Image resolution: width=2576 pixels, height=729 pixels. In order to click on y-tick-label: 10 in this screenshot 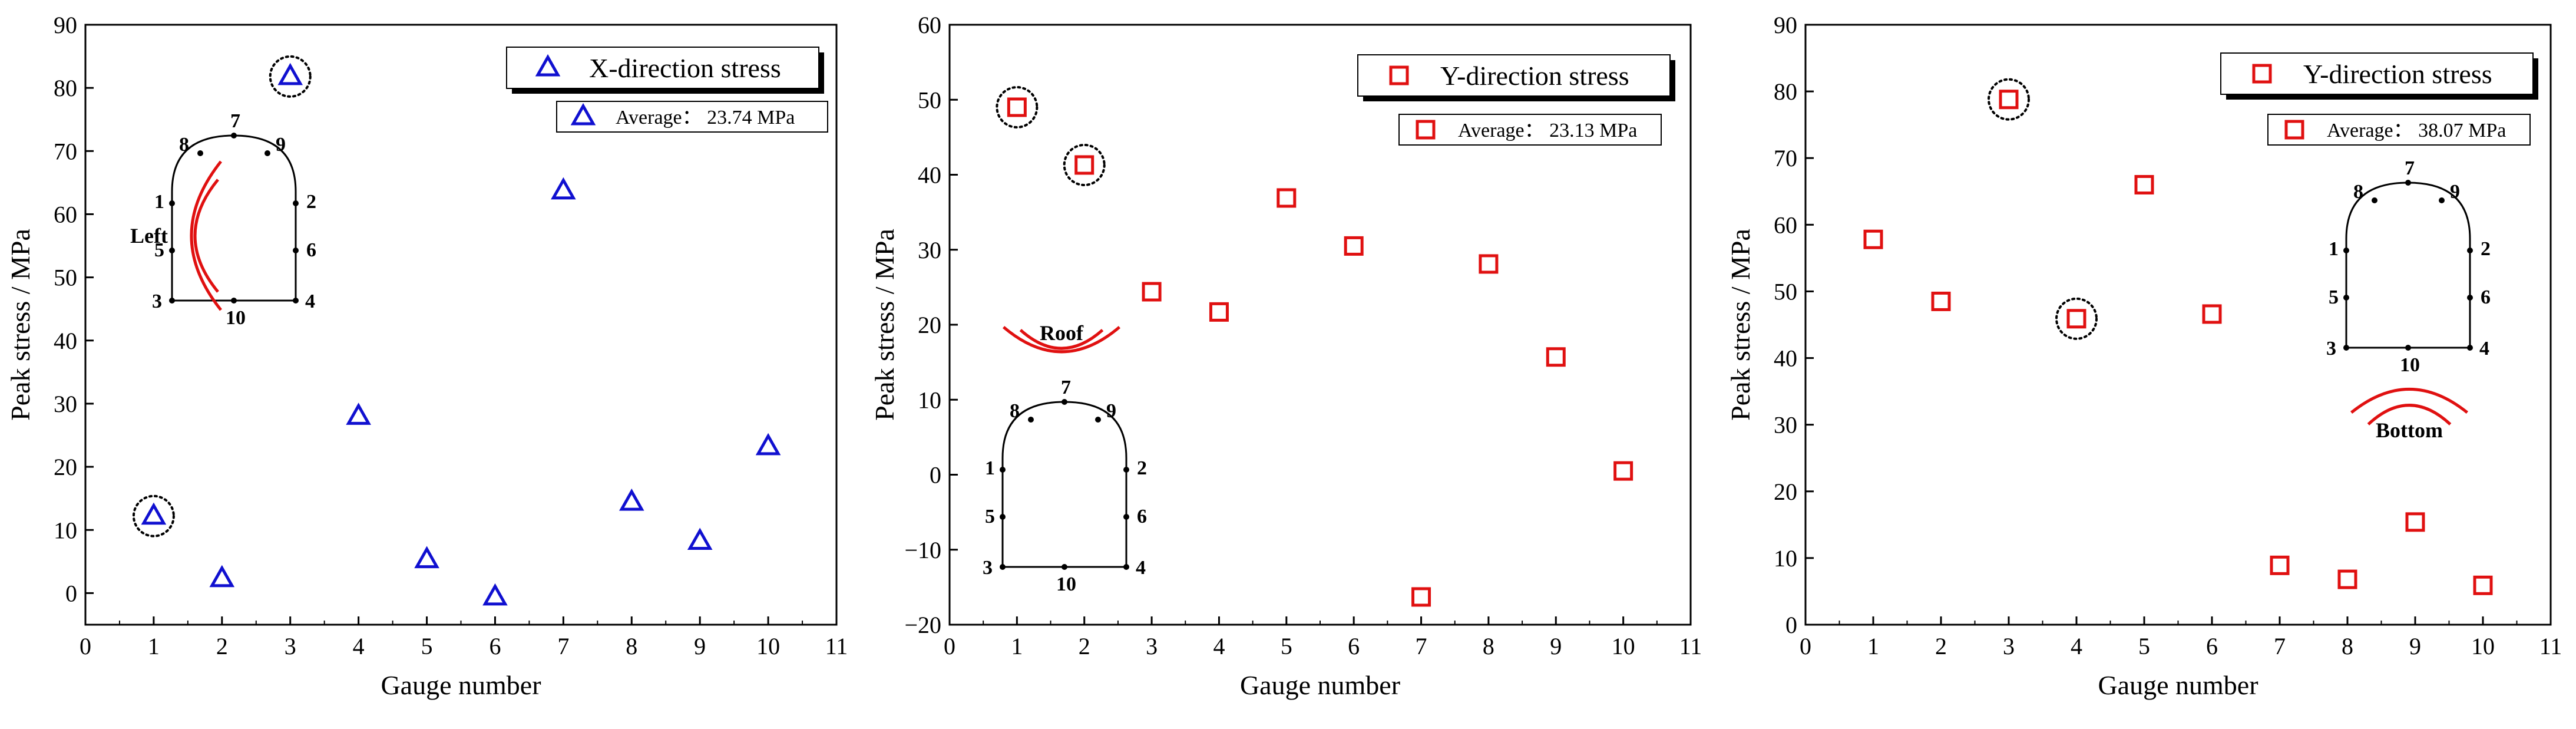, I will do `click(1785, 558)`.